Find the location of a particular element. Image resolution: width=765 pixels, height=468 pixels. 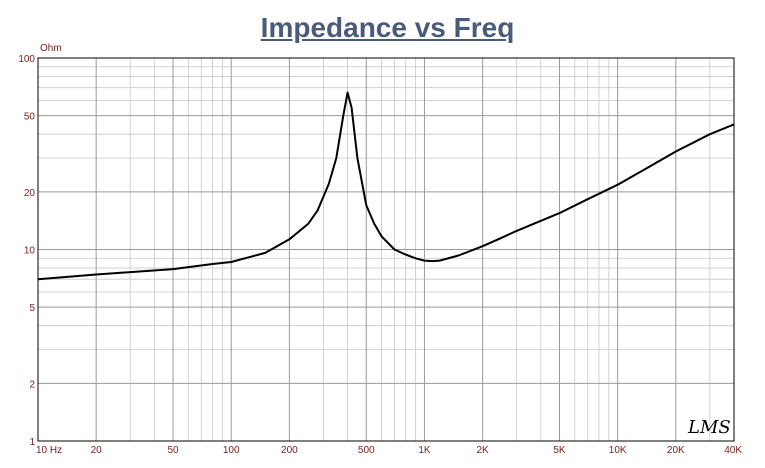

x-tick-label: 500 is located at coordinates (366, 450).